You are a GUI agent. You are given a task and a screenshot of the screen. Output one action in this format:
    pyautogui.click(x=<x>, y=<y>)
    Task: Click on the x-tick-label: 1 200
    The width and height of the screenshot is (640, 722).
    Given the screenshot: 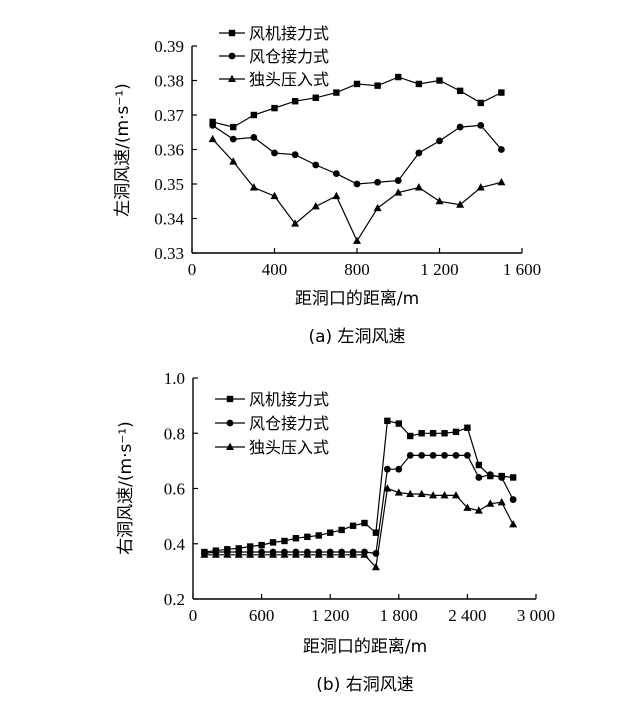 What is the action you would take?
    pyautogui.click(x=439, y=269)
    